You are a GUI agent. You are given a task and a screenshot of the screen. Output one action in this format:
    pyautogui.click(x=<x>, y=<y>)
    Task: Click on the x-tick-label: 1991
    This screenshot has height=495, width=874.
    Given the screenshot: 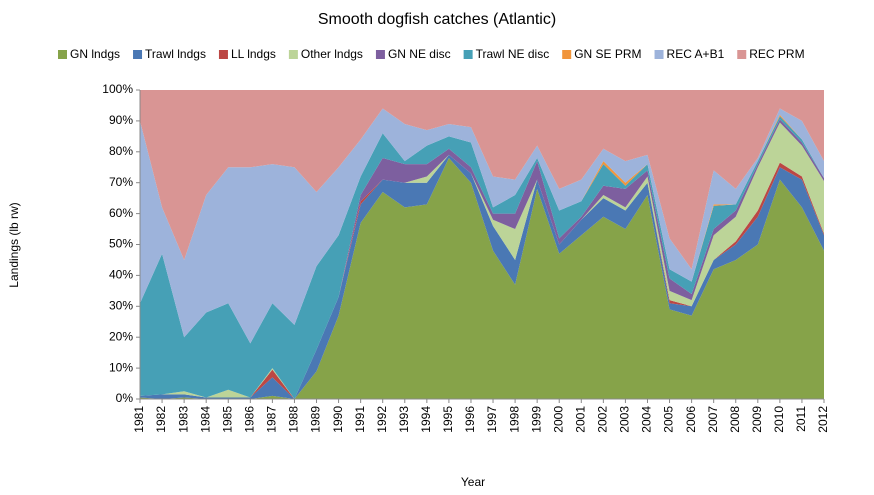 What is the action you would take?
    pyautogui.click(x=360, y=419)
    